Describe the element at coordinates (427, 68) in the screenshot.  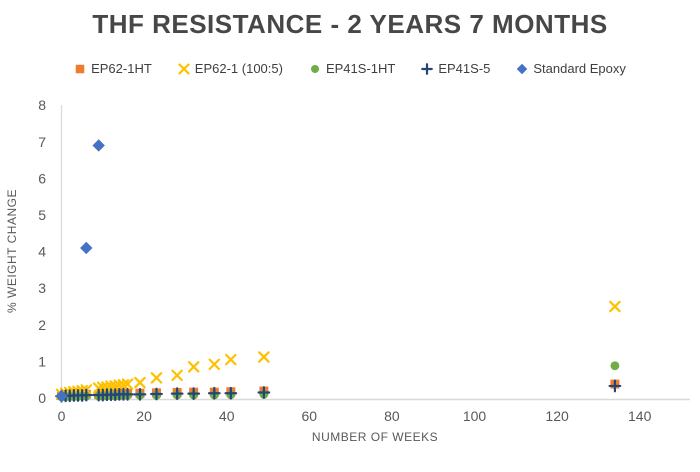
I see `plus-marker-icon` at that location.